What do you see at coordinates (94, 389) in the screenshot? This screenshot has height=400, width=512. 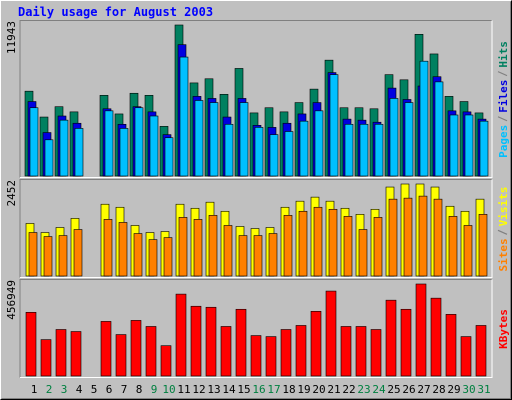 I see `x-tick-label: 5` at bounding box center [94, 389].